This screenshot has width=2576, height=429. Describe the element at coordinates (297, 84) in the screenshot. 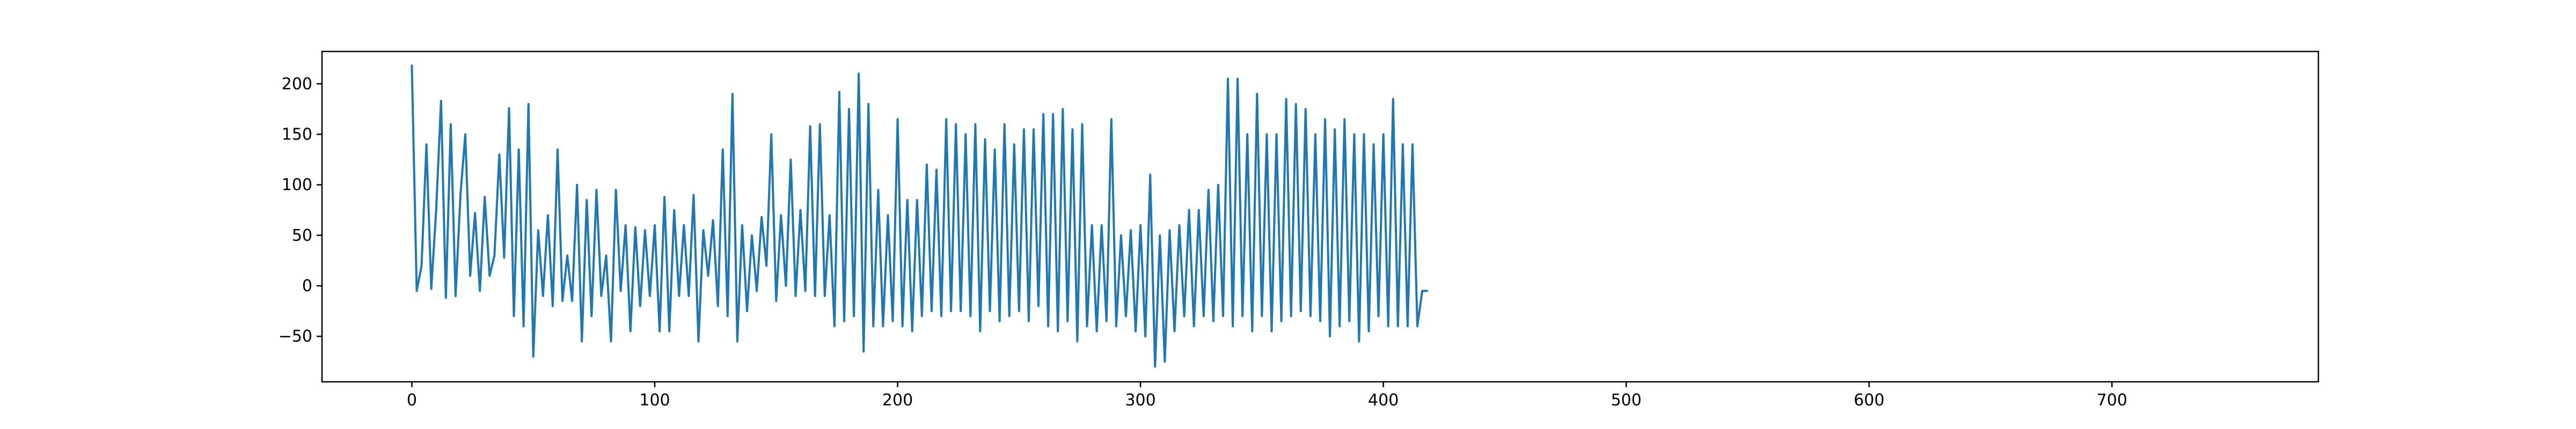

I see `y-tick-label: 200` at that location.